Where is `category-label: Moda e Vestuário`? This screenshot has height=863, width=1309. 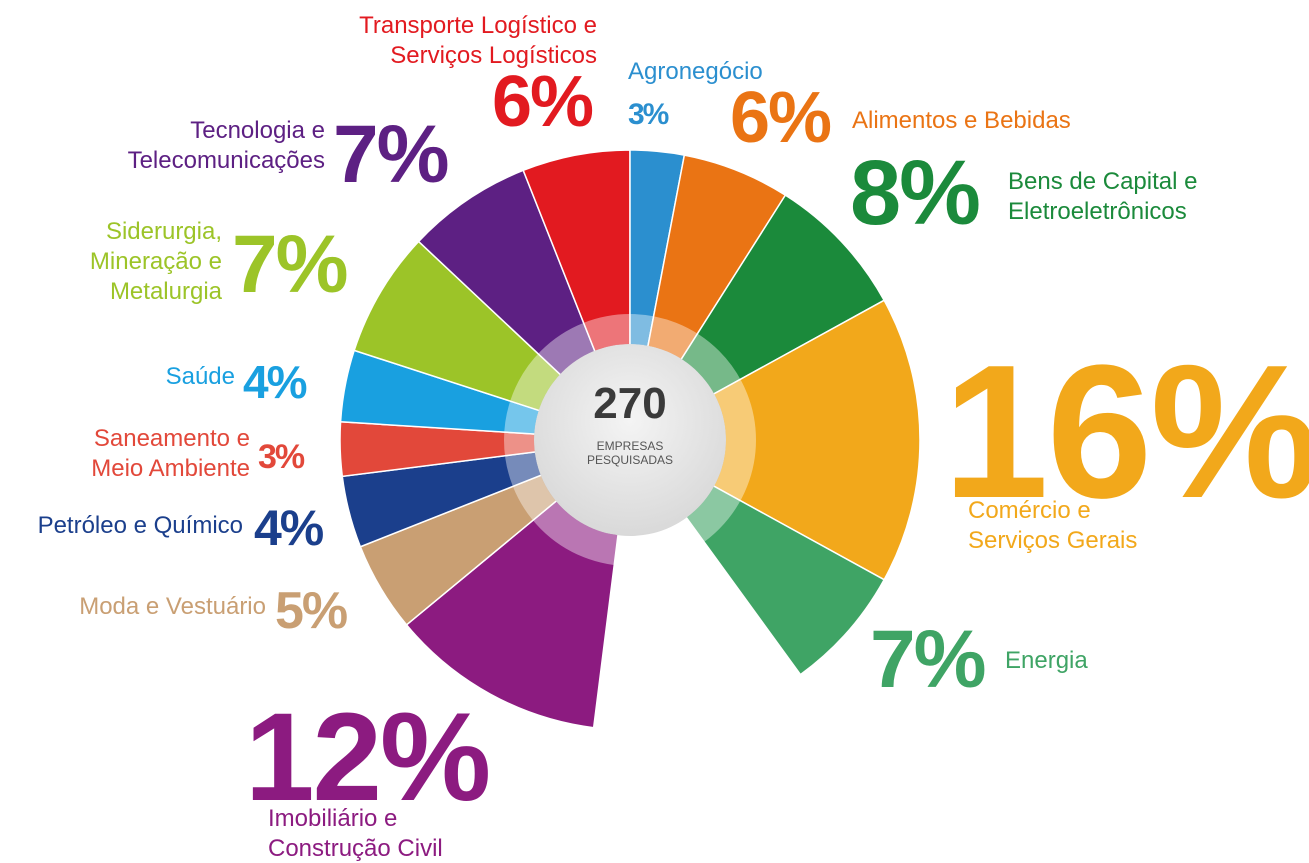 category-label: Moda e Vestuário is located at coordinates (172, 606).